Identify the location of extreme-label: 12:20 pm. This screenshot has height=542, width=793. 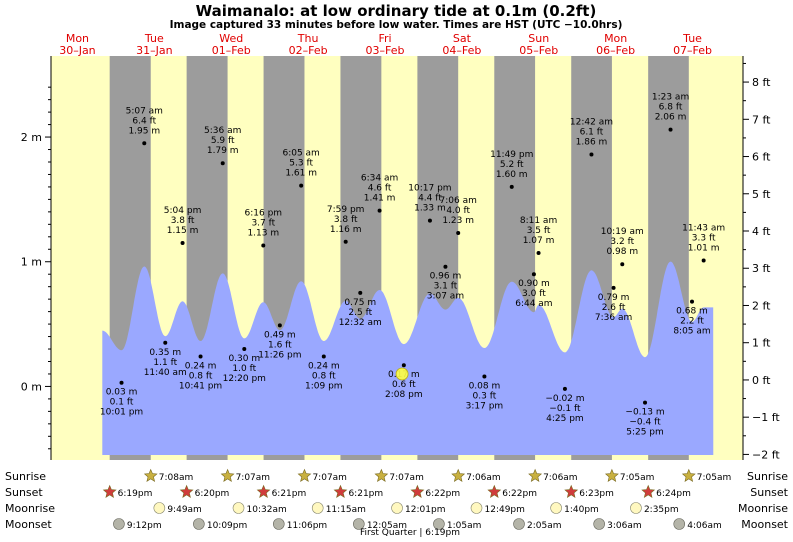
(244, 379).